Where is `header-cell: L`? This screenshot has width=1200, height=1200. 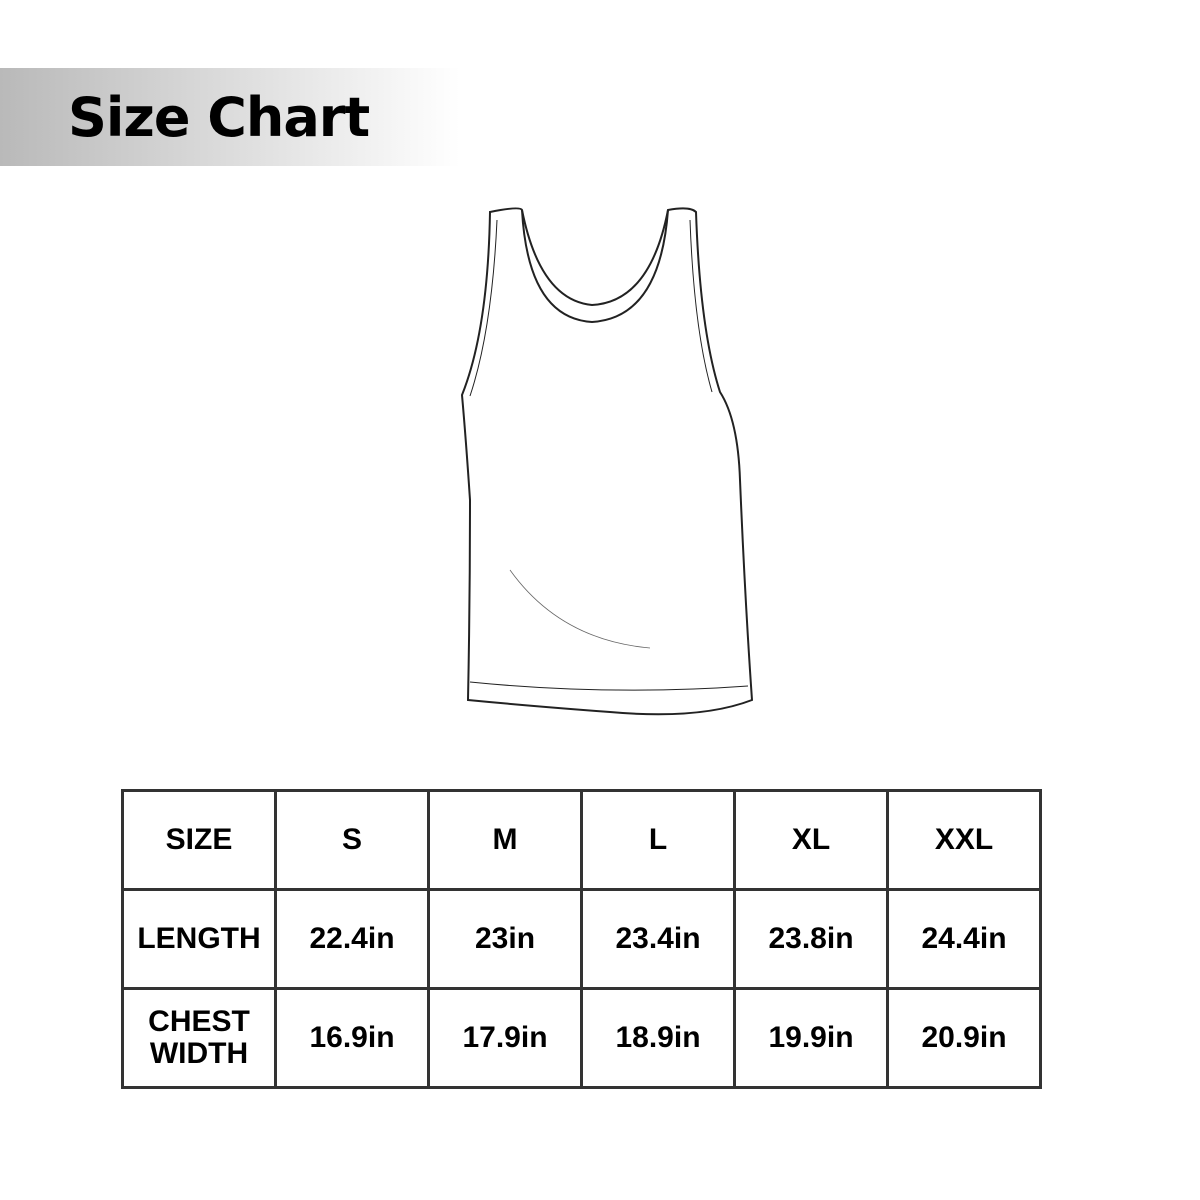 header-cell: L is located at coordinates (658, 840).